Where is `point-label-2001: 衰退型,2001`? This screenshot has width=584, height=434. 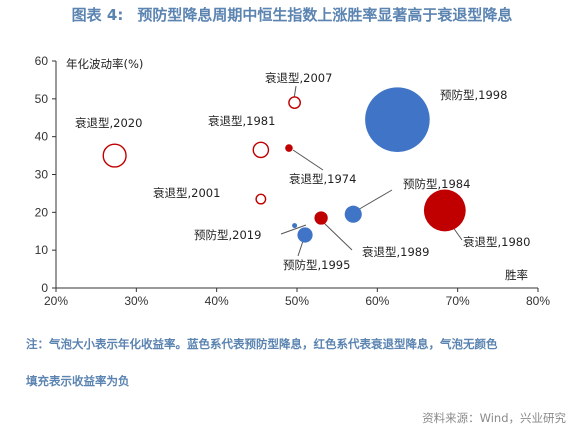 point-label-2001: 衰退型,2001 is located at coordinates (186, 193).